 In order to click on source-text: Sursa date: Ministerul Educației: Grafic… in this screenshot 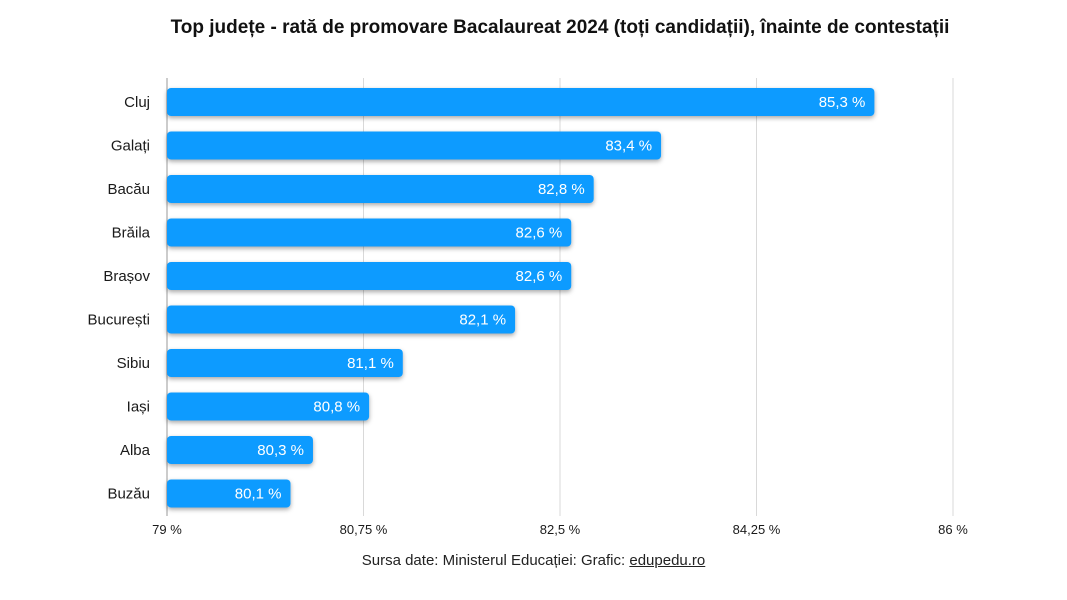, I will do `click(495, 560)`.